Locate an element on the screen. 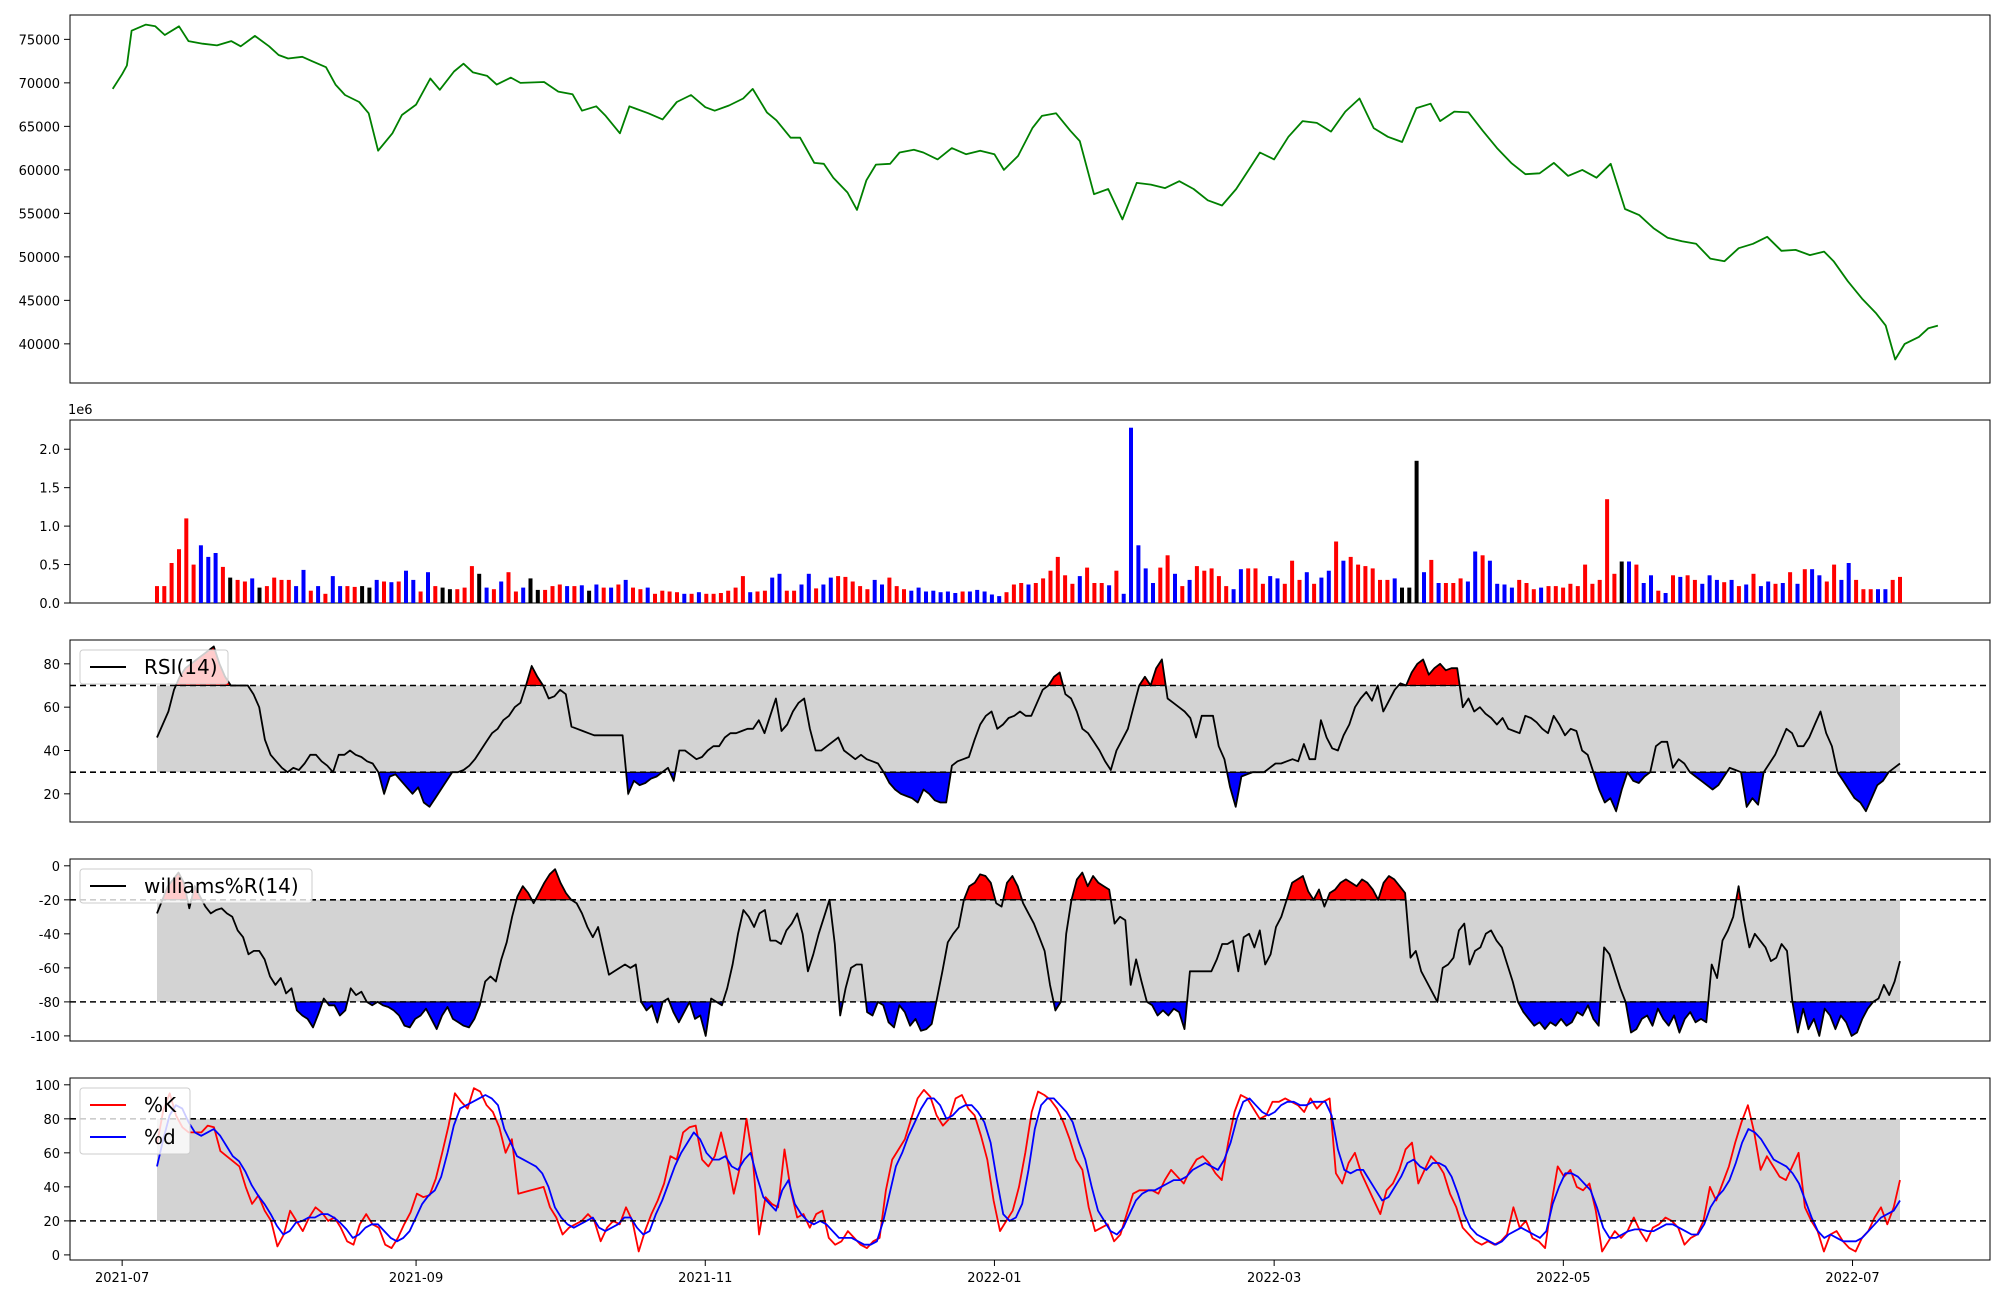  y-tick-label: 75000 is located at coordinates (39, 40).